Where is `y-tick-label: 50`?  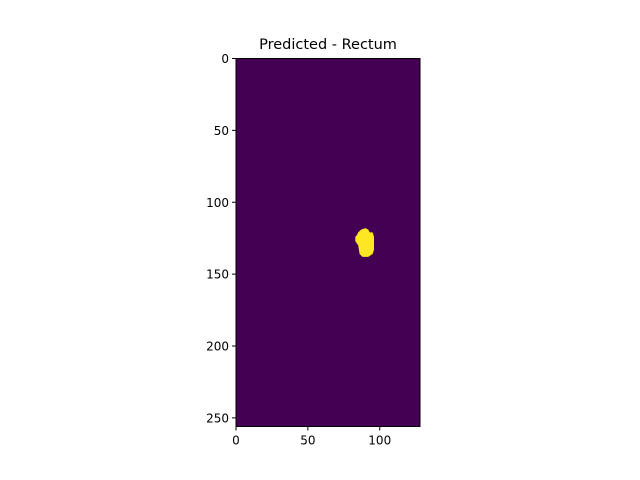
y-tick-label: 50 is located at coordinates (221, 131).